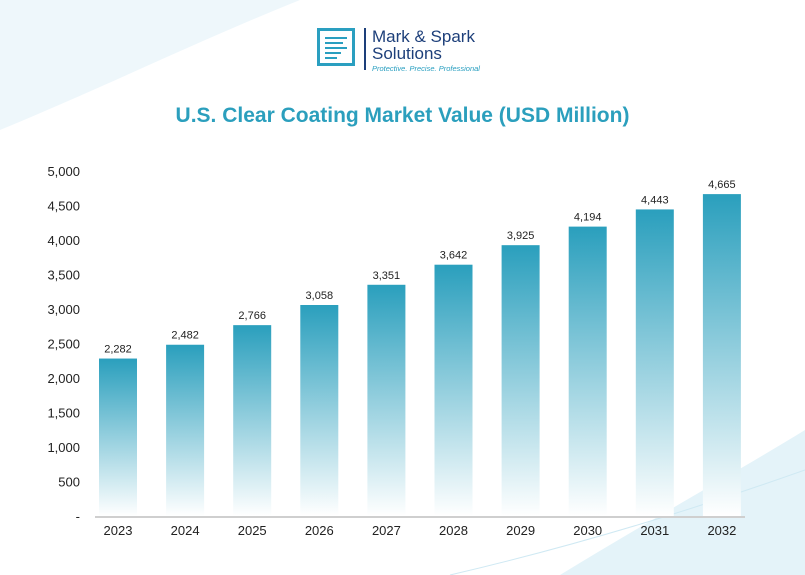  Describe the element at coordinates (520, 381) in the screenshot. I see `bar-2029` at that location.